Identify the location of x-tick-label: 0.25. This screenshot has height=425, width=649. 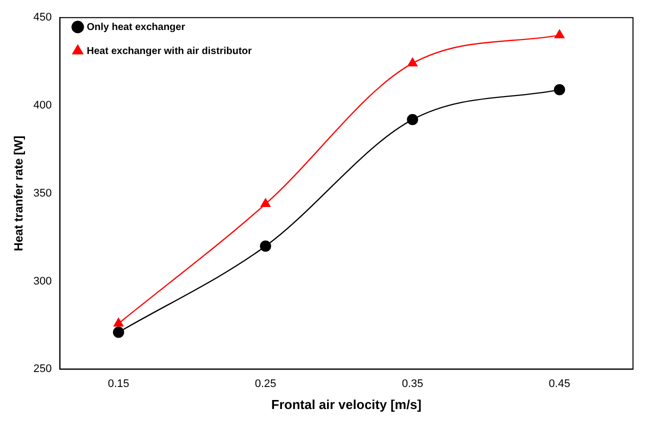
(265, 384).